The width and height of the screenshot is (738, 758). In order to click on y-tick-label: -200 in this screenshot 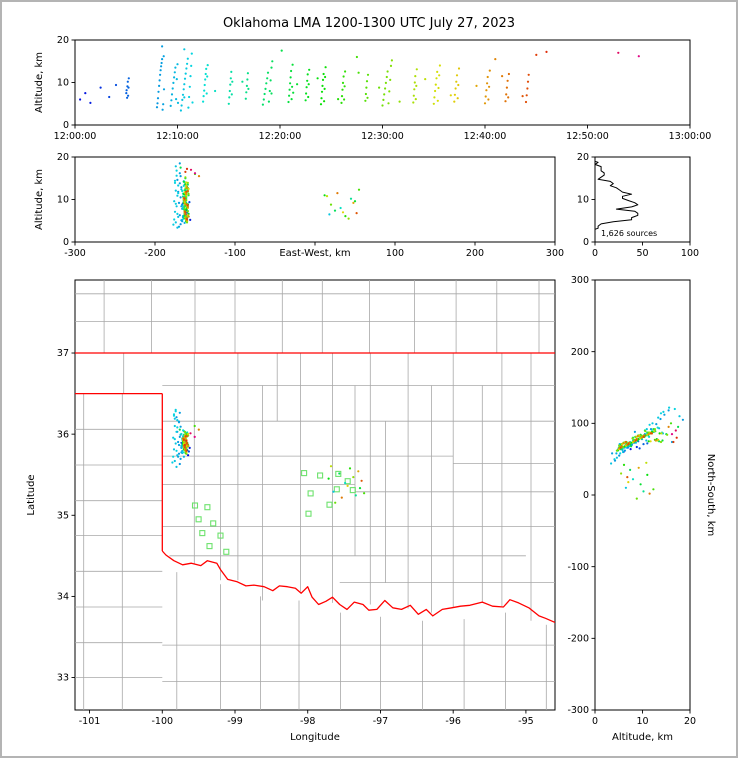, I will do `click(578, 639)`.